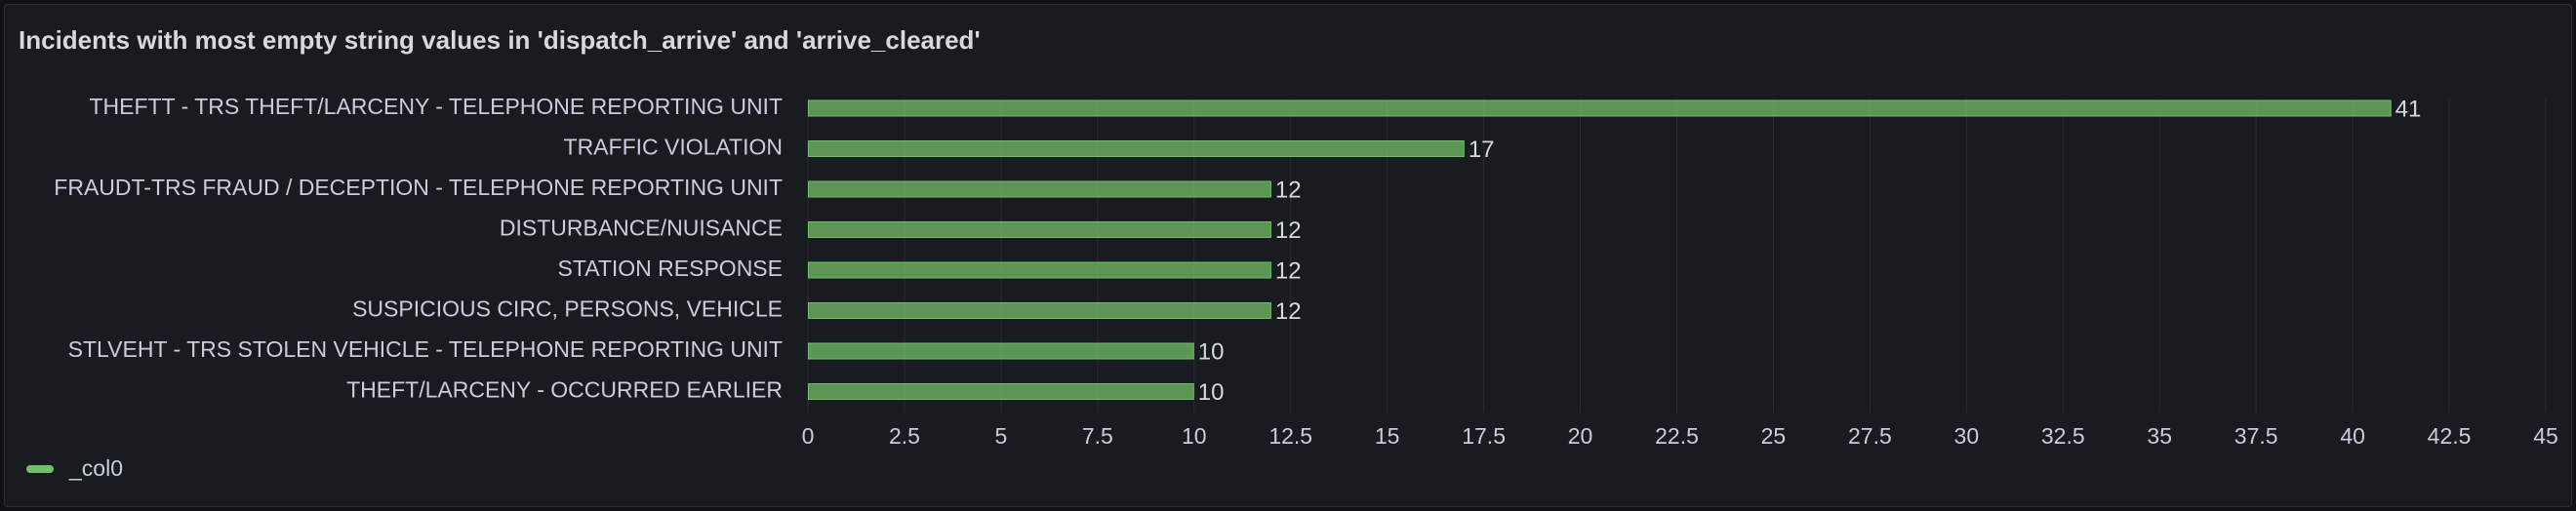 The image size is (2576, 511). Describe the element at coordinates (96, 468) in the screenshot. I see `legend-label: _col0` at that location.